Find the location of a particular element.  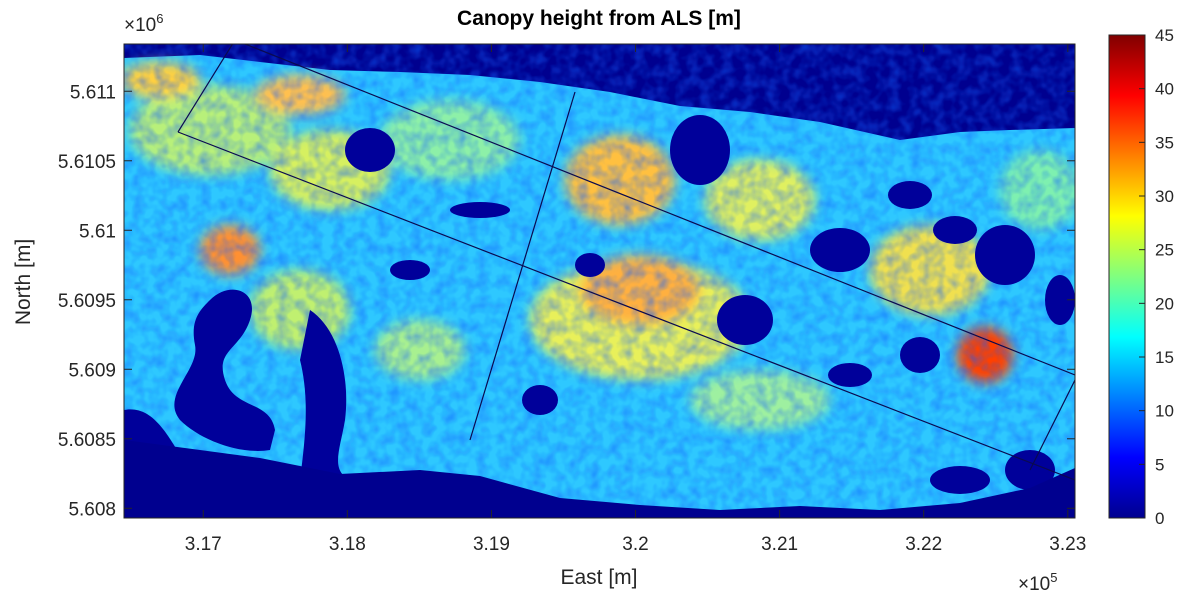

y-tick-label: 5.608 is located at coordinates (92, 509).